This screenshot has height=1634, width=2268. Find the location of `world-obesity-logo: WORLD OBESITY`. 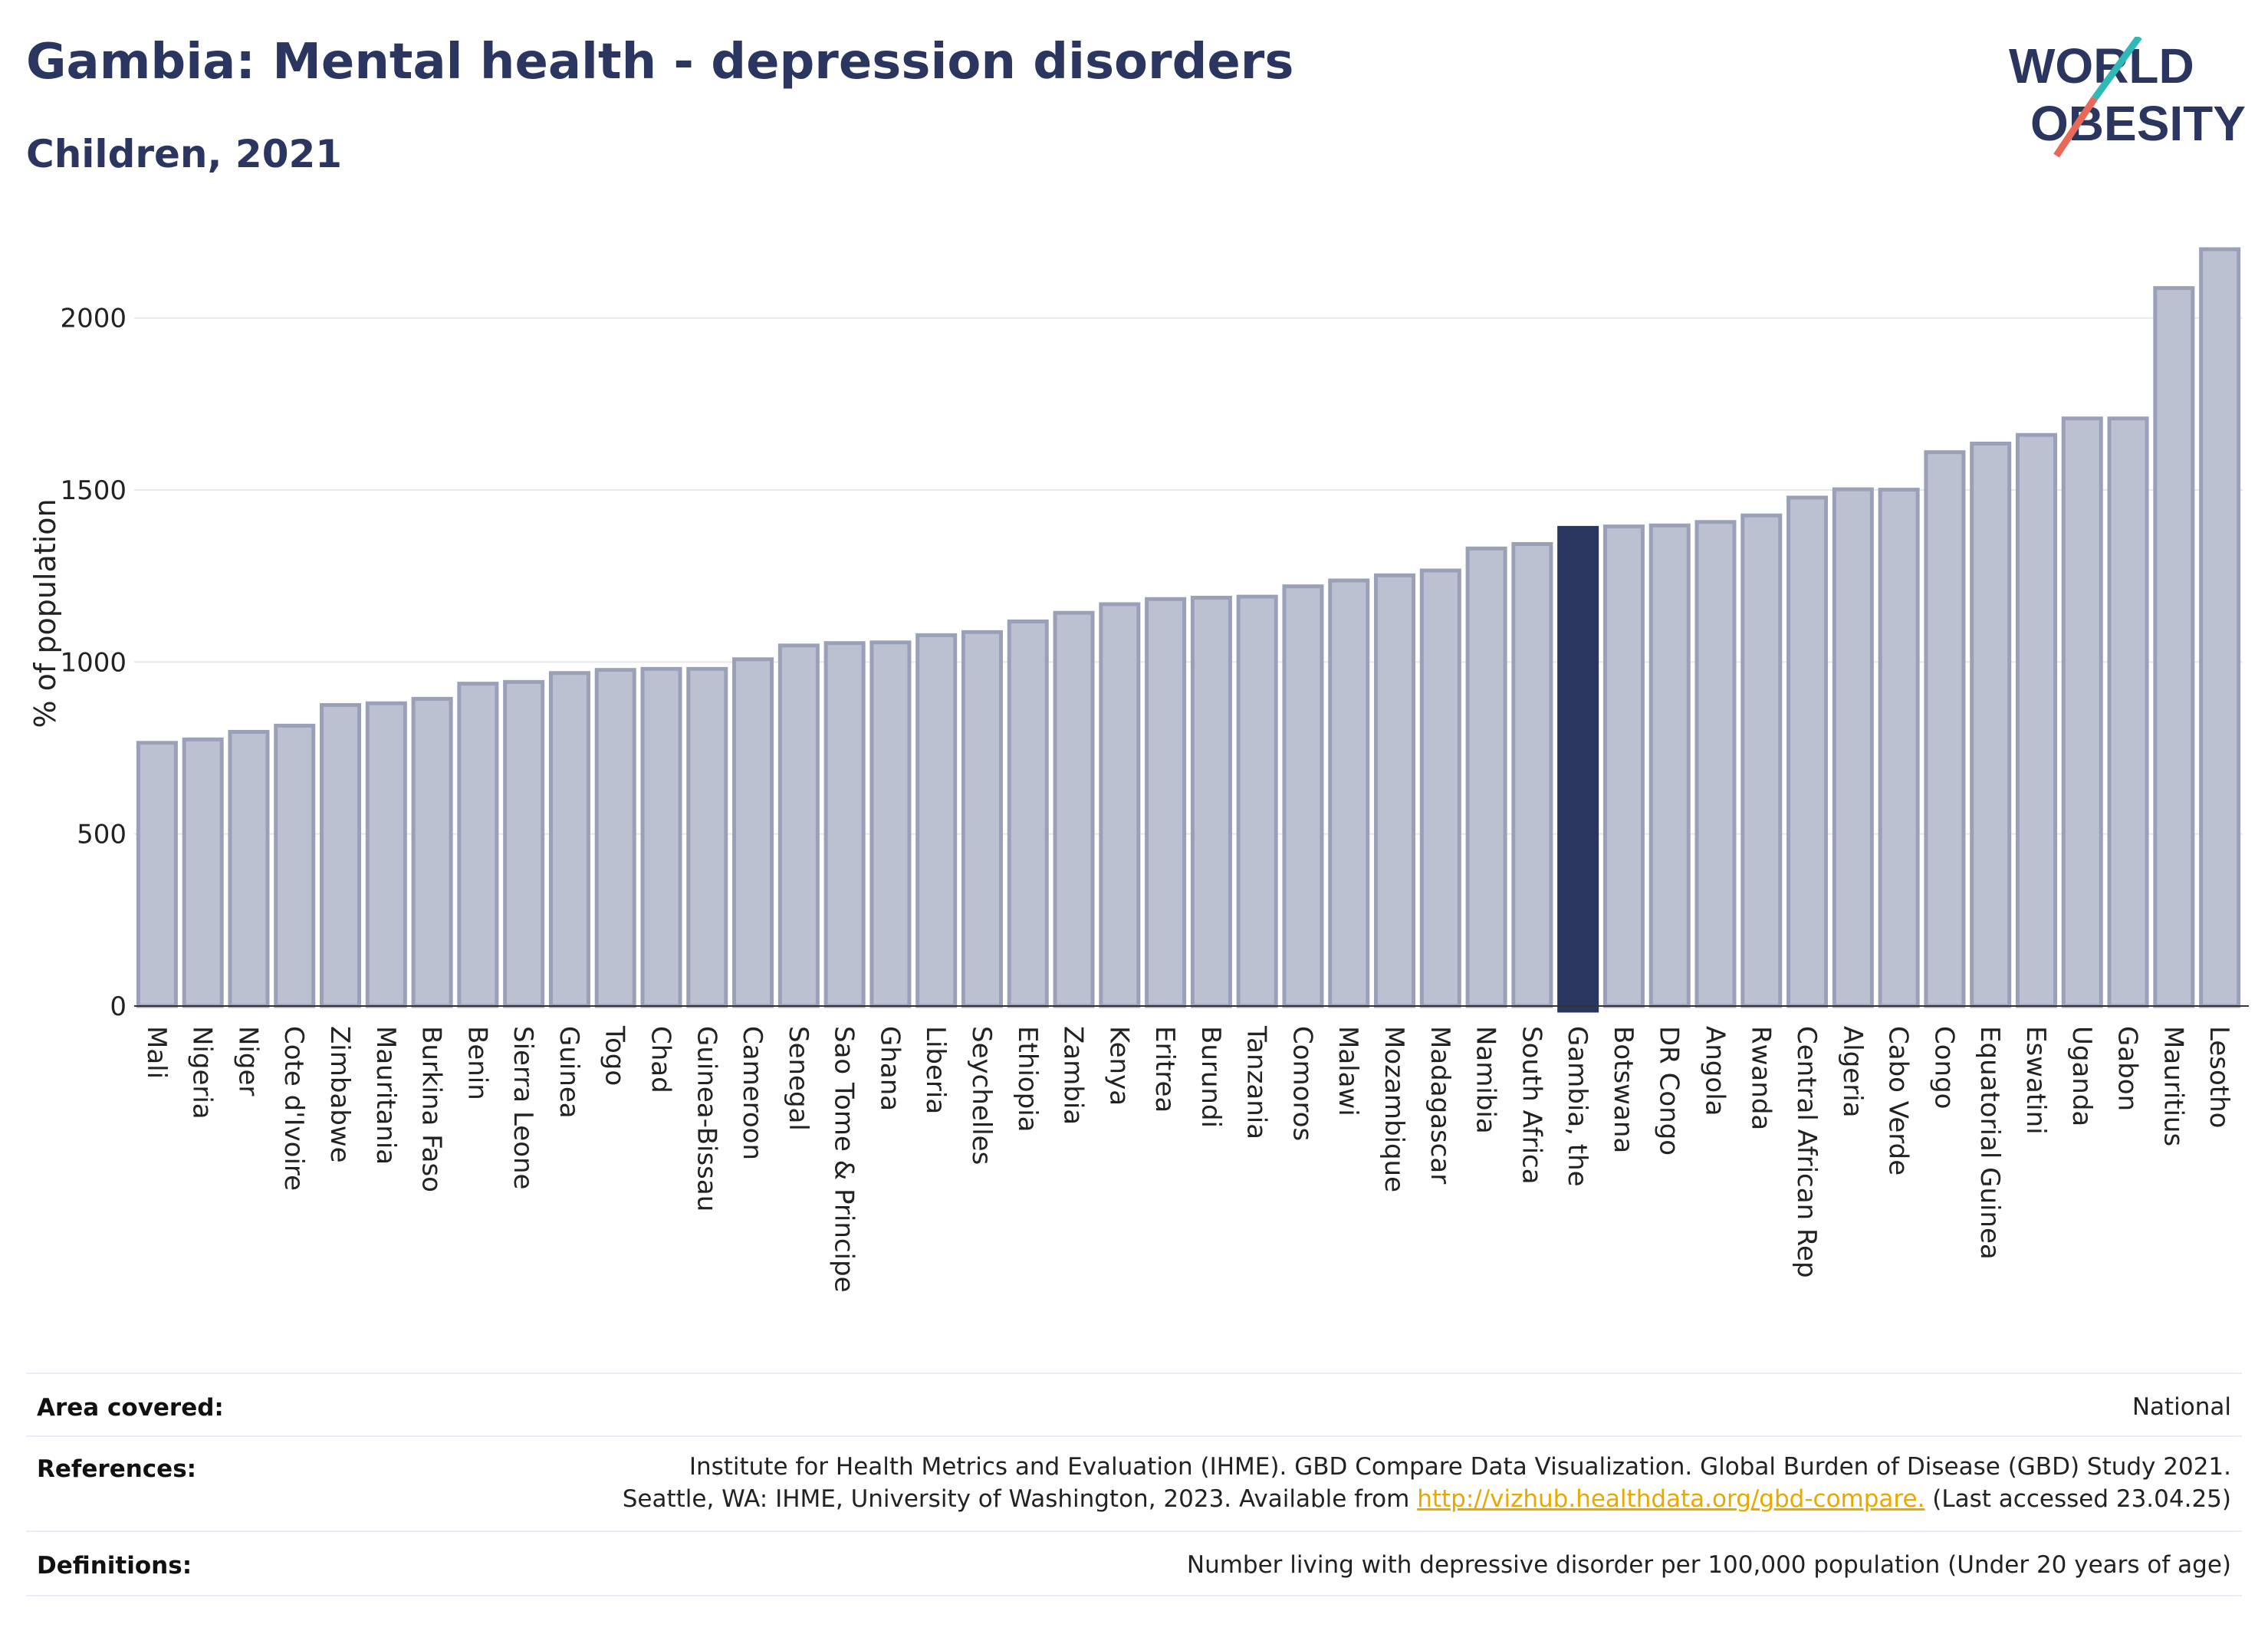

world-obesity-logo: WORLD OBESITY is located at coordinates (2127, 98).